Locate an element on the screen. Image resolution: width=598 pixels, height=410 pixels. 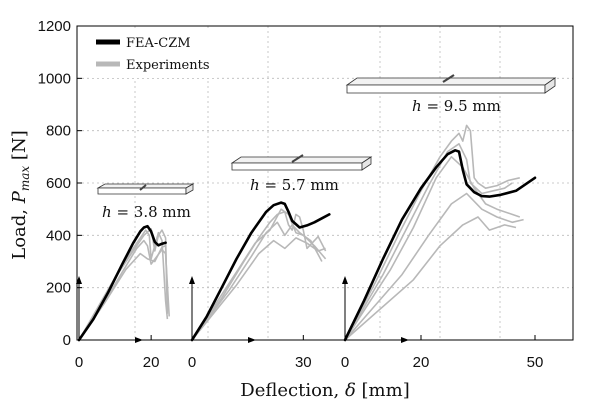
legend-label-fea: FEA-CZM is located at coordinates (158, 43).